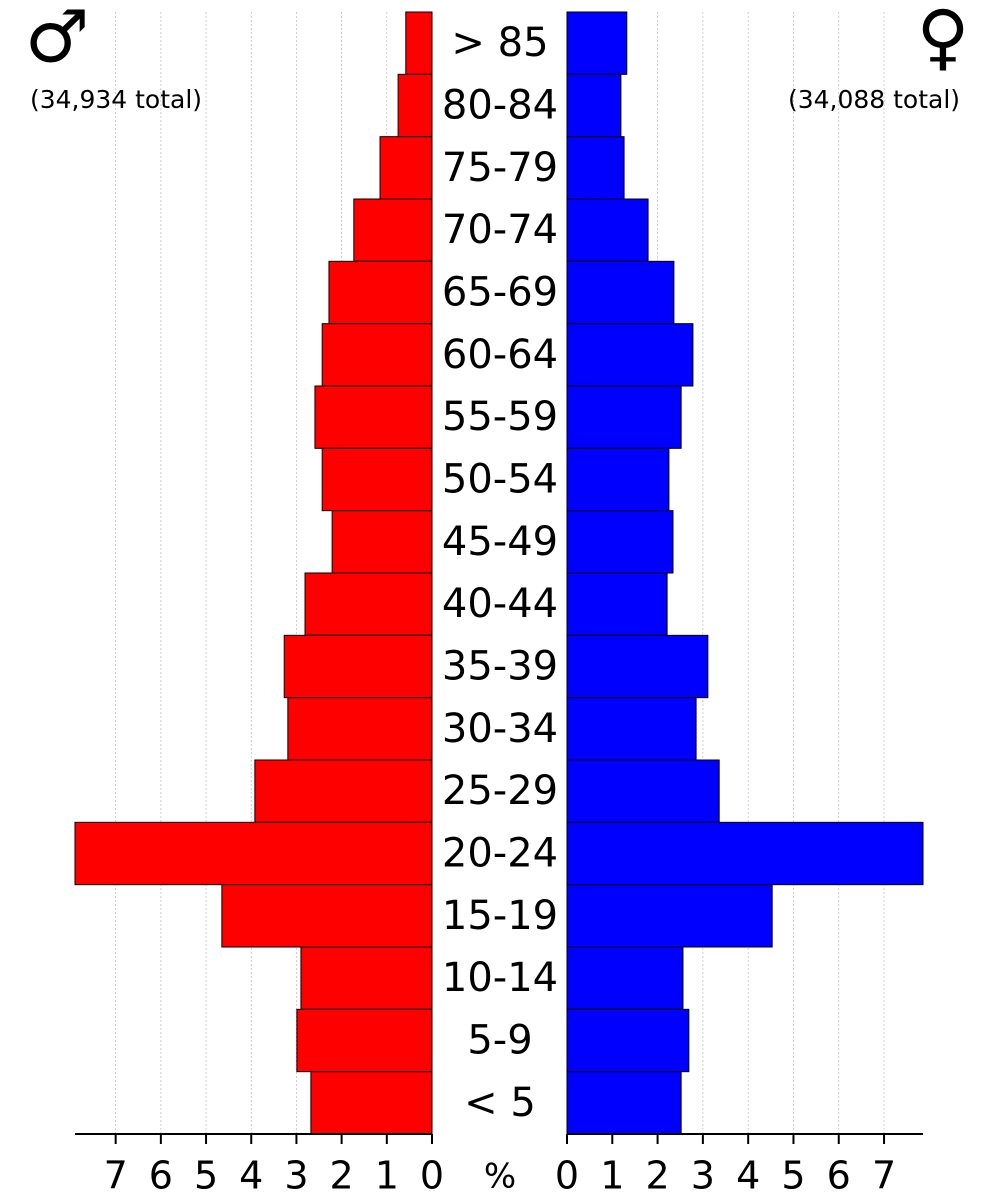  What do you see at coordinates (499, 43) in the screenshot?
I see `category-label: > 85` at bounding box center [499, 43].